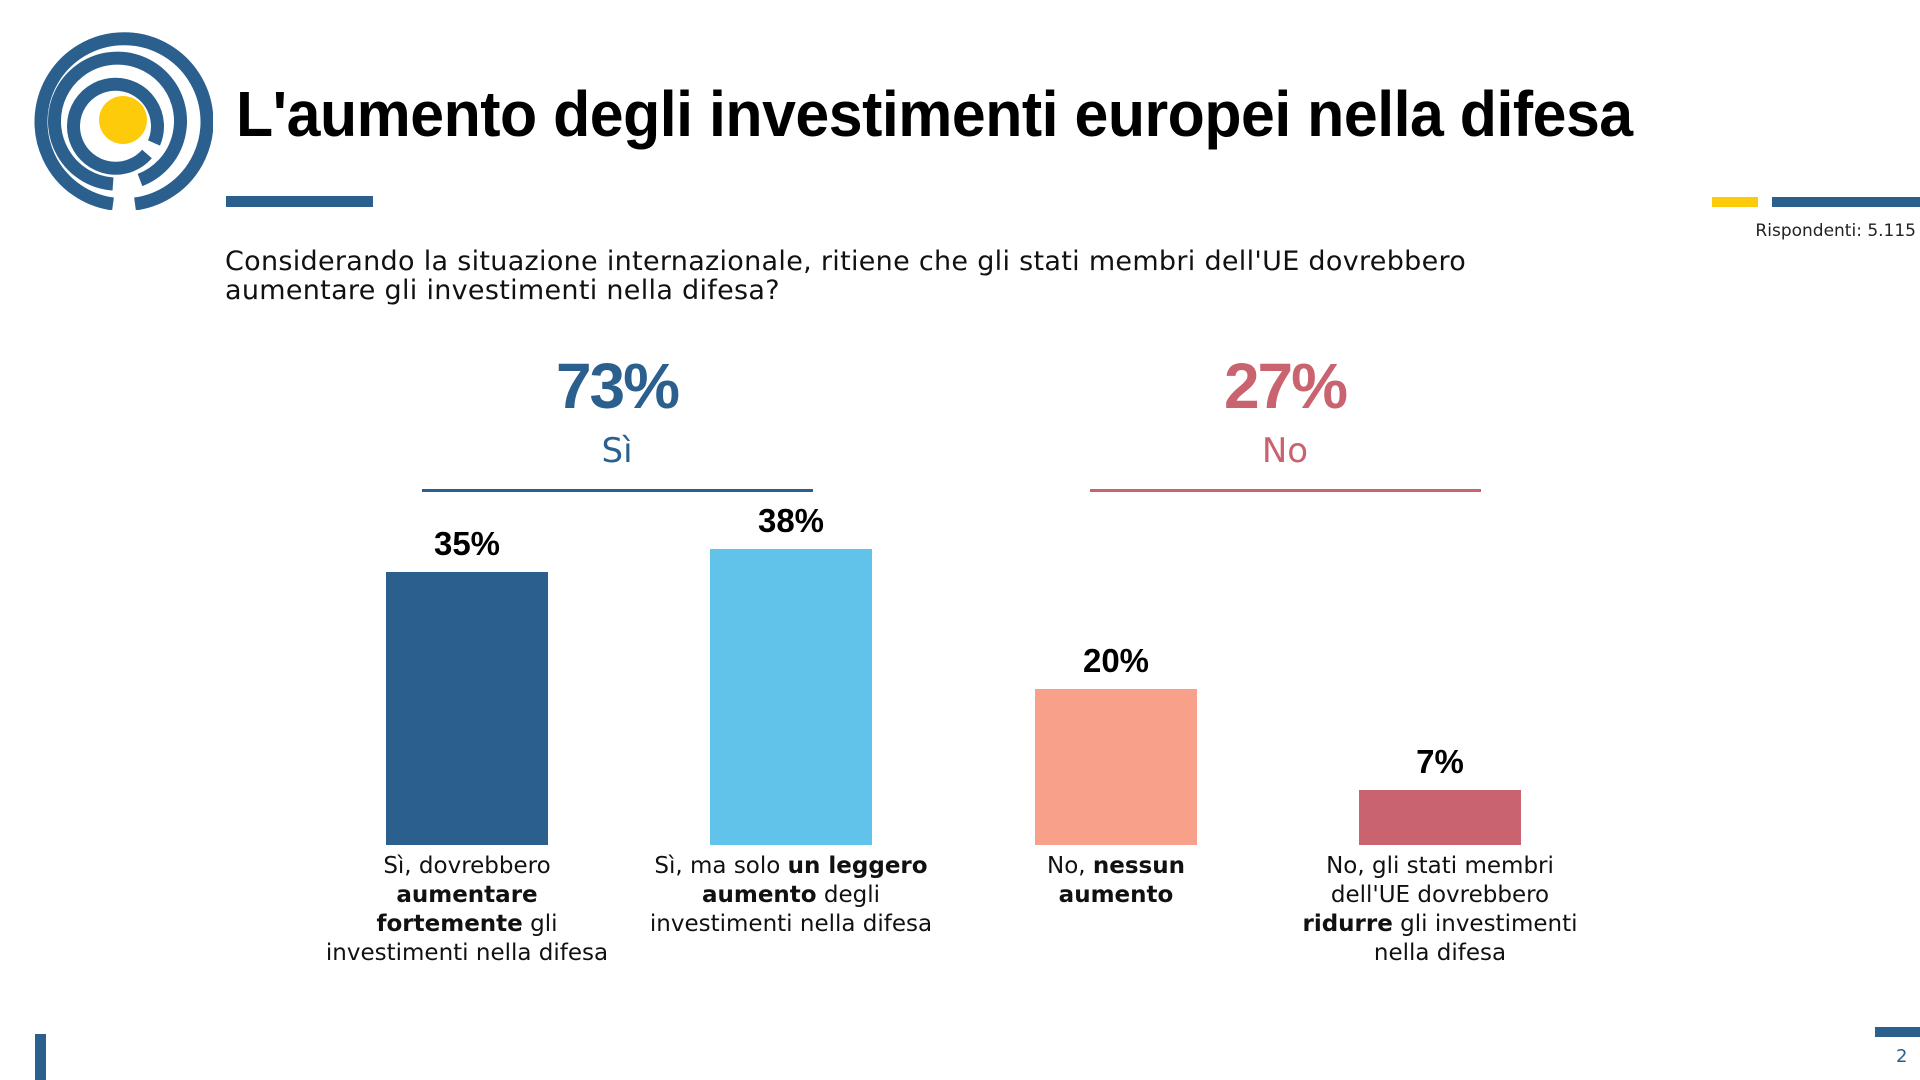 The height and width of the screenshot is (1080, 1920). I want to click on category-label-text: No, gli stati membri dell'UE dovrebbero, so click(1440, 880).